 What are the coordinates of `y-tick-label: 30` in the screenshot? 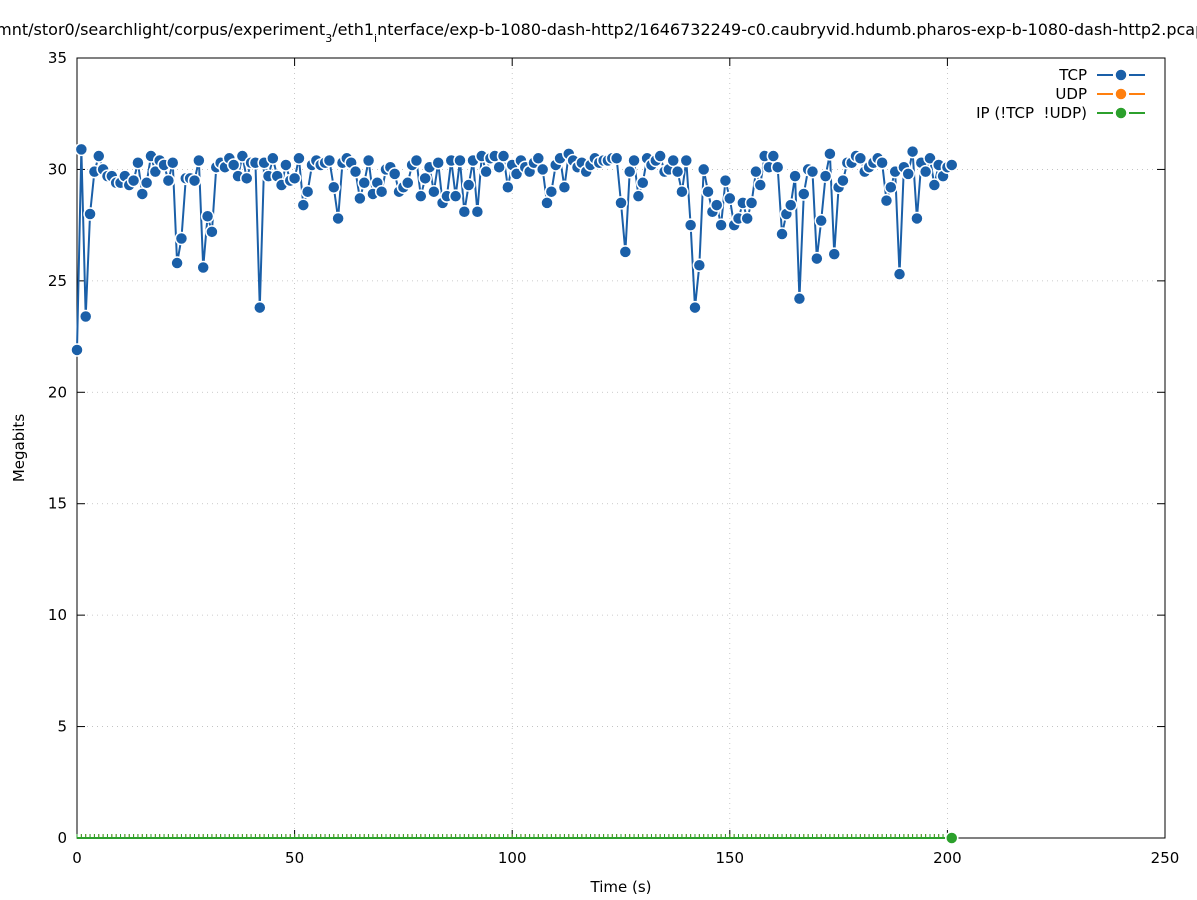 It's located at (57, 169).